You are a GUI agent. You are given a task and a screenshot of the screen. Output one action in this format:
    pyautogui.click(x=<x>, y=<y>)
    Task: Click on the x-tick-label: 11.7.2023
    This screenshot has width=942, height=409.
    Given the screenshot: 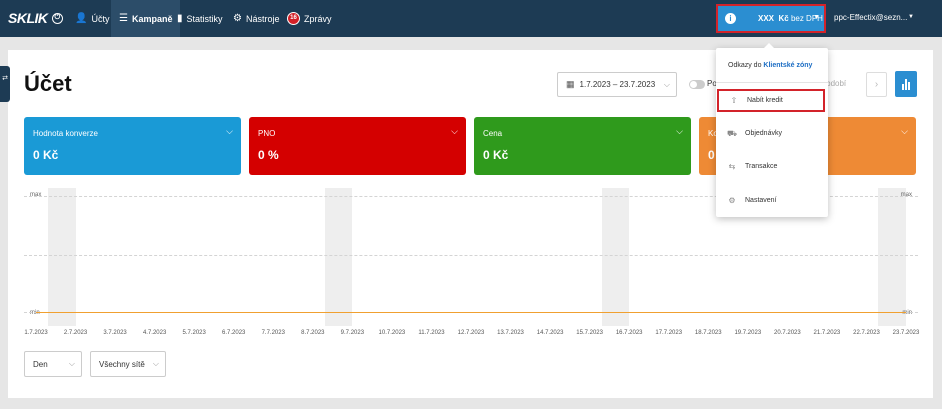 What is the action you would take?
    pyautogui.click(x=431, y=333)
    